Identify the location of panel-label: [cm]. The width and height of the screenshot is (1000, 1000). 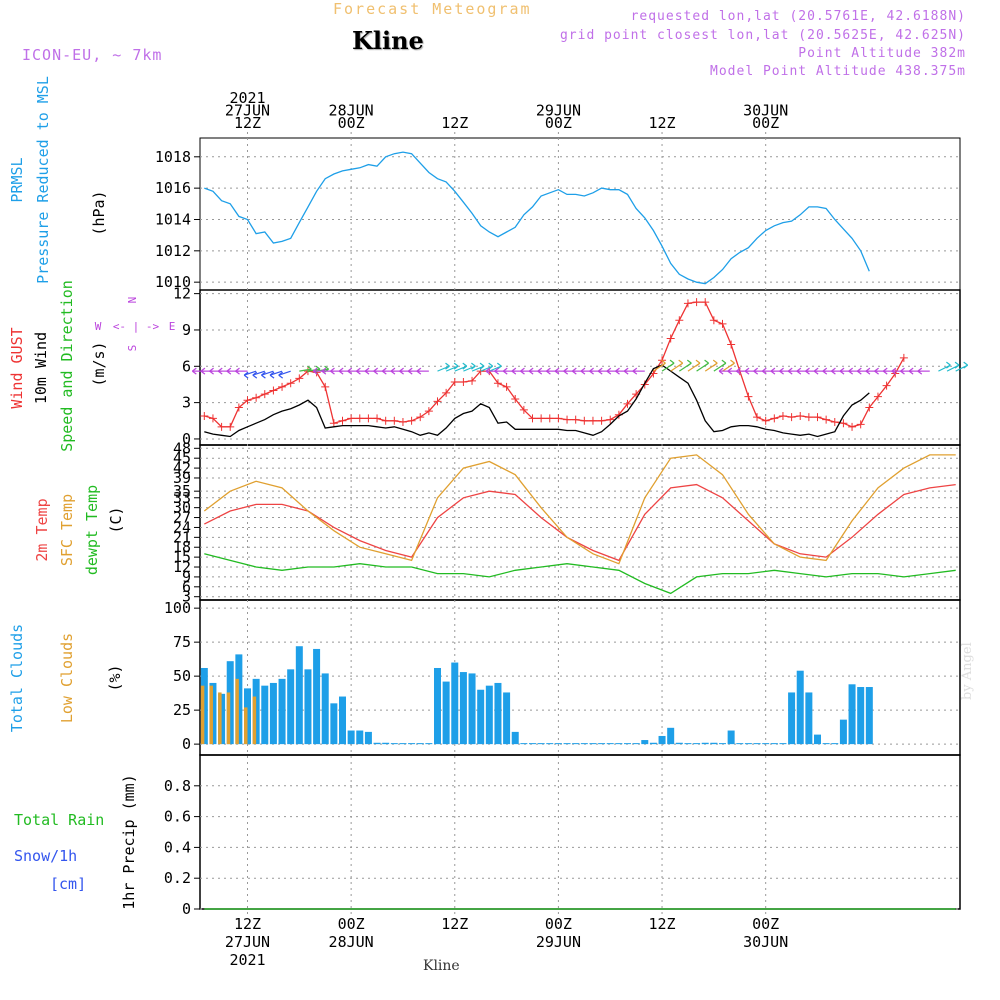
(68, 884).